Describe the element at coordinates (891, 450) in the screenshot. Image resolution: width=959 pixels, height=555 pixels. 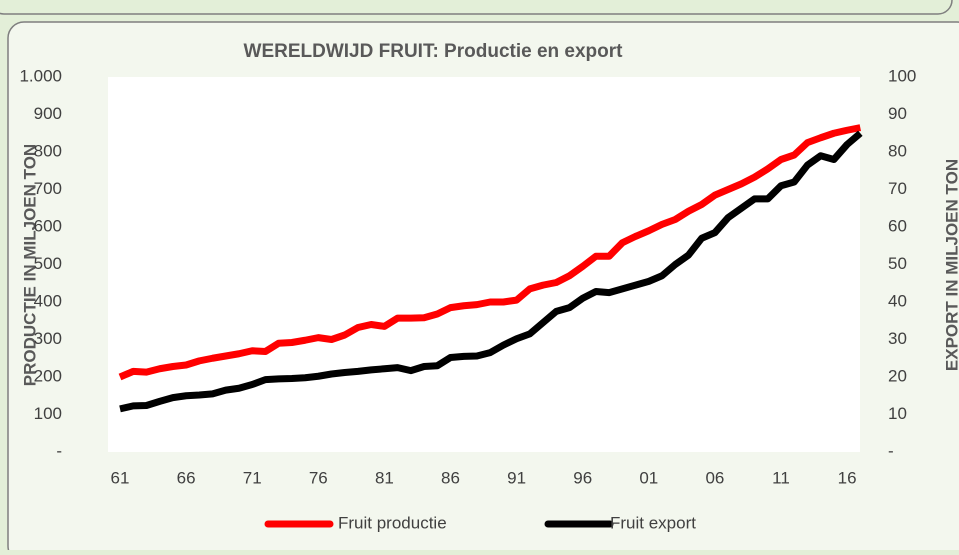
I see `y2-tick-label: -` at that location.